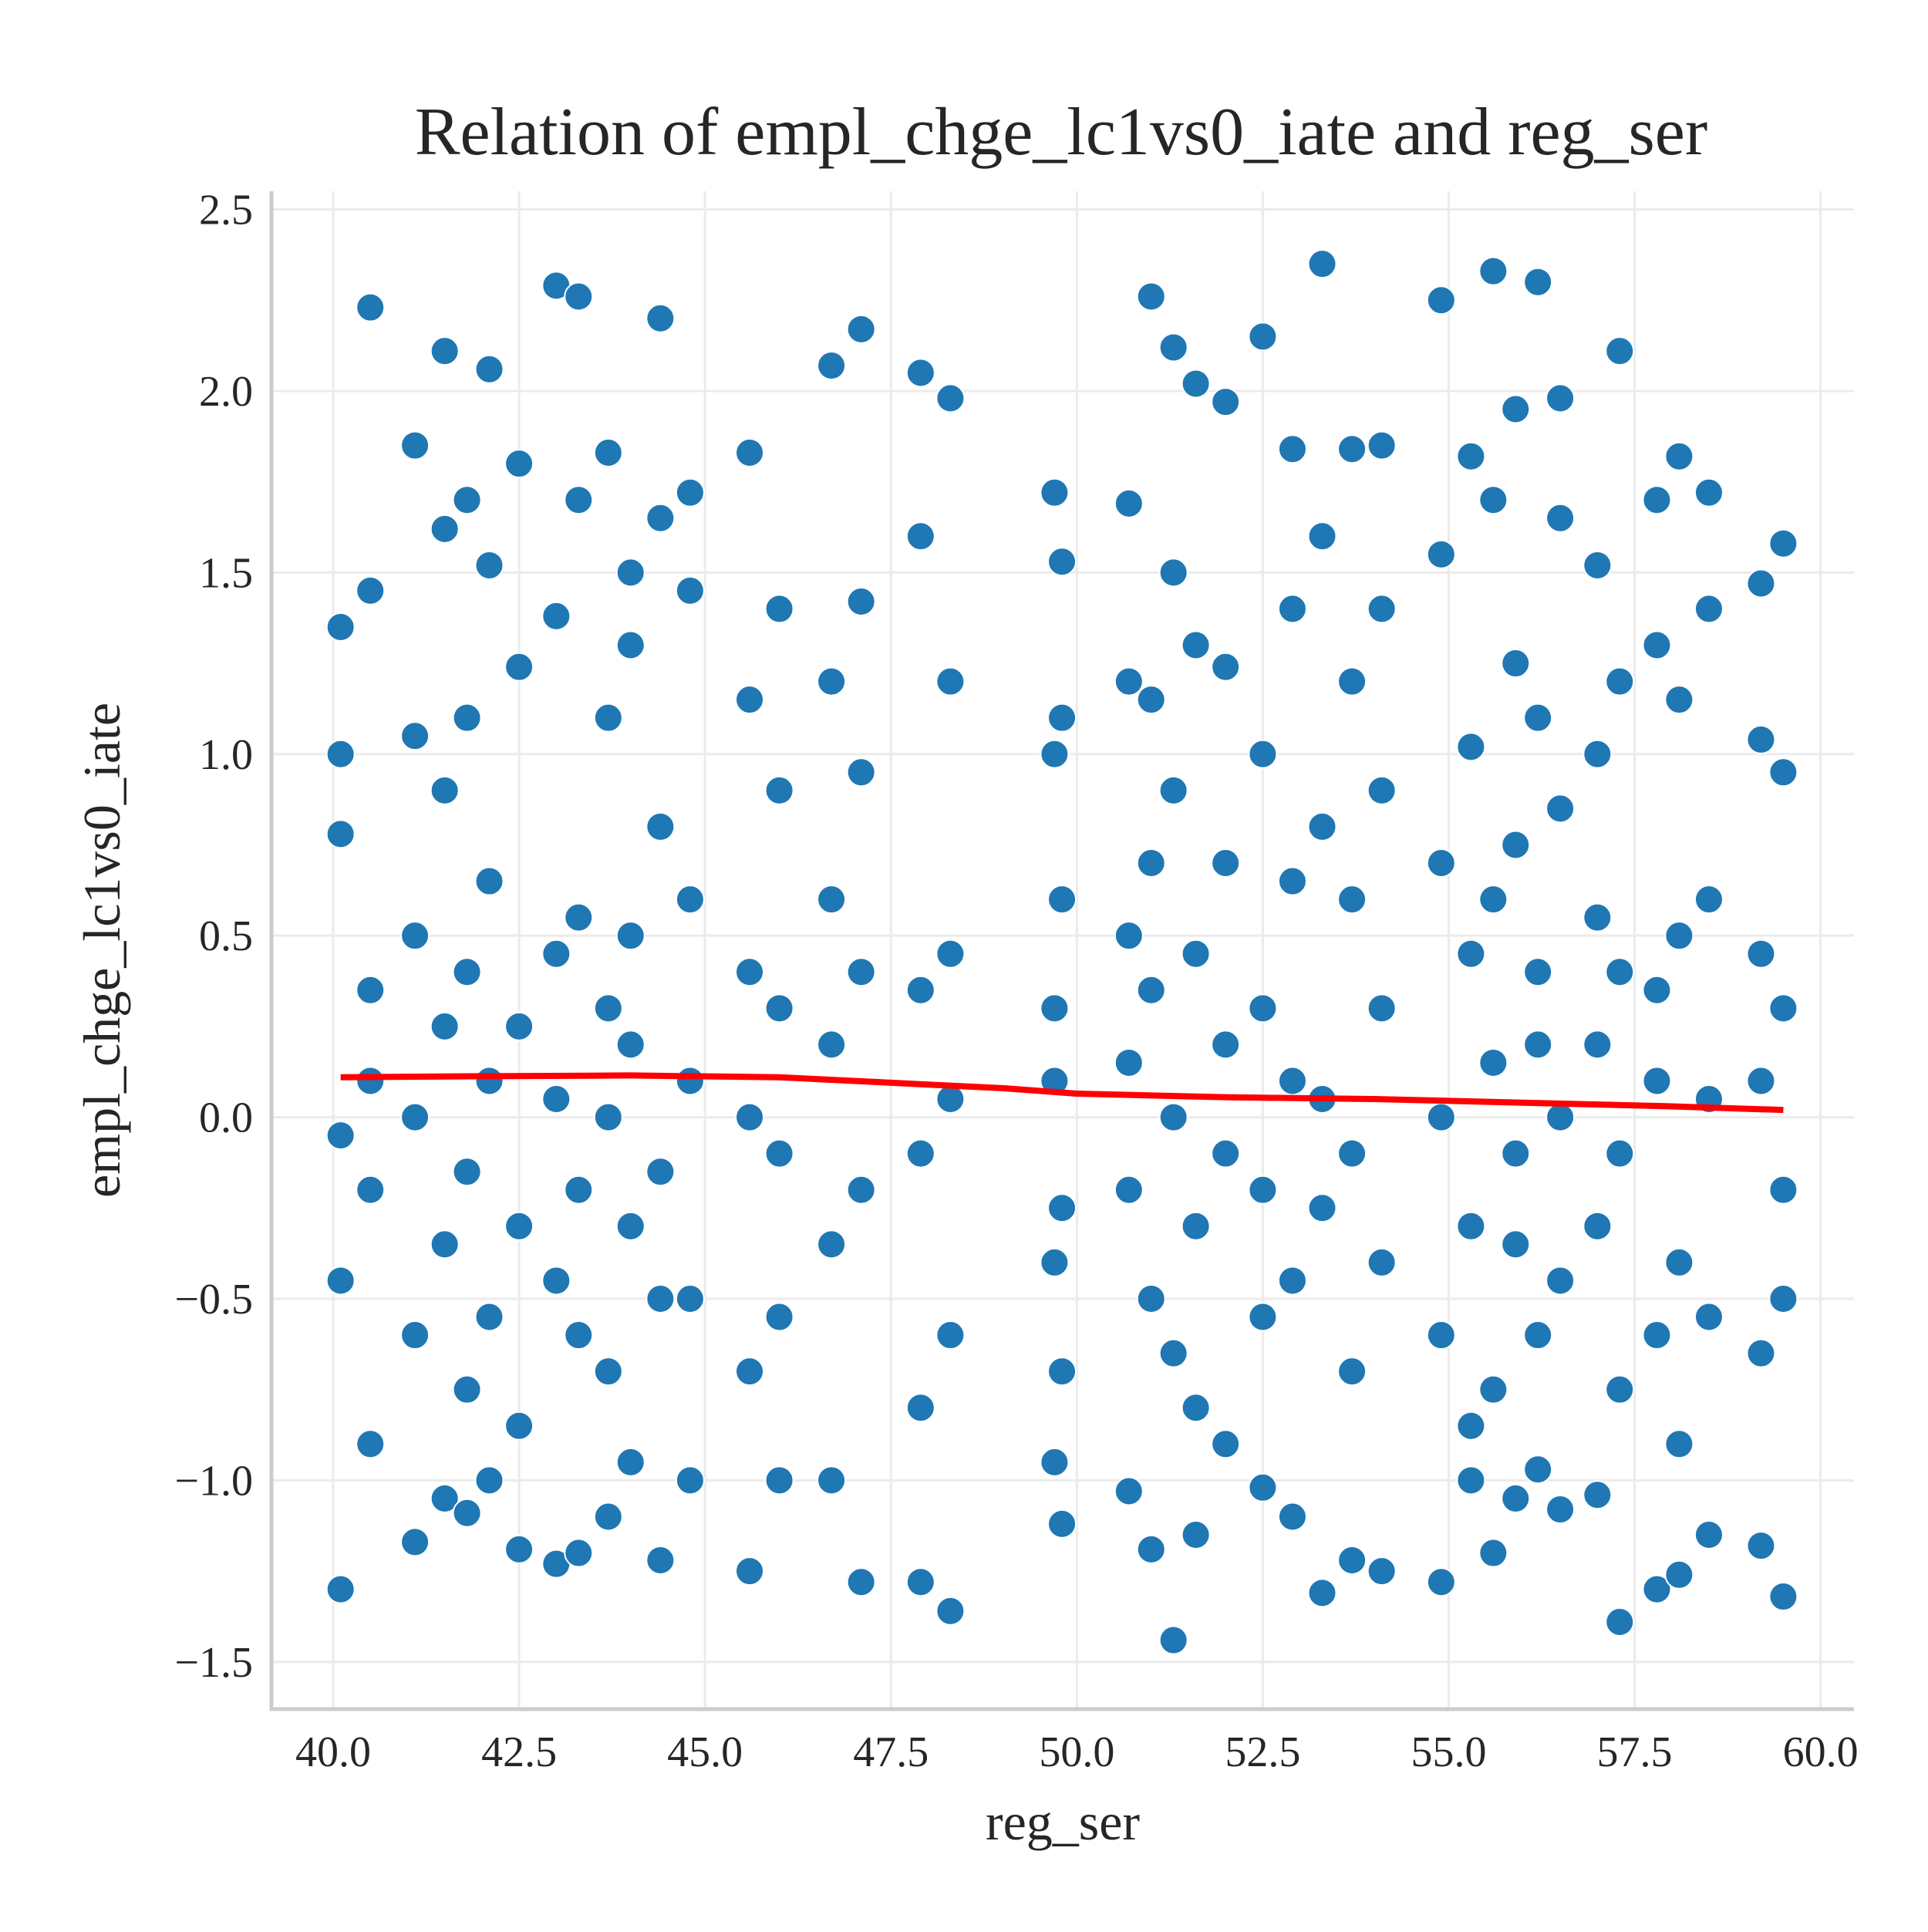 This screenshot has height=1932, width=1928. I want to click on y-tick-label: −1.0, so click(214, 1481).